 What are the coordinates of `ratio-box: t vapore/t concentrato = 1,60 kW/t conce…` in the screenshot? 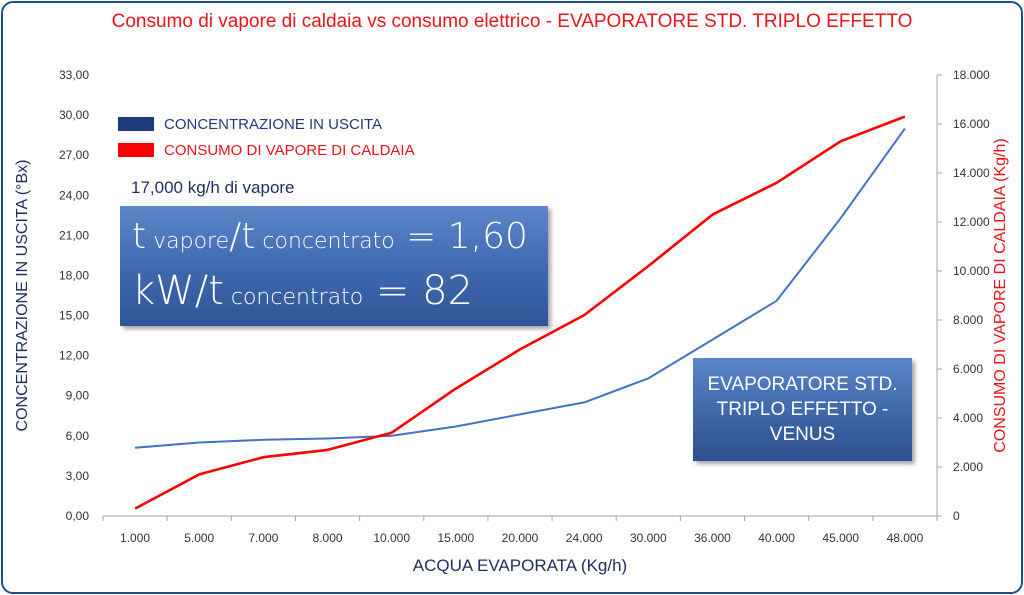 It's located at (334, 266).